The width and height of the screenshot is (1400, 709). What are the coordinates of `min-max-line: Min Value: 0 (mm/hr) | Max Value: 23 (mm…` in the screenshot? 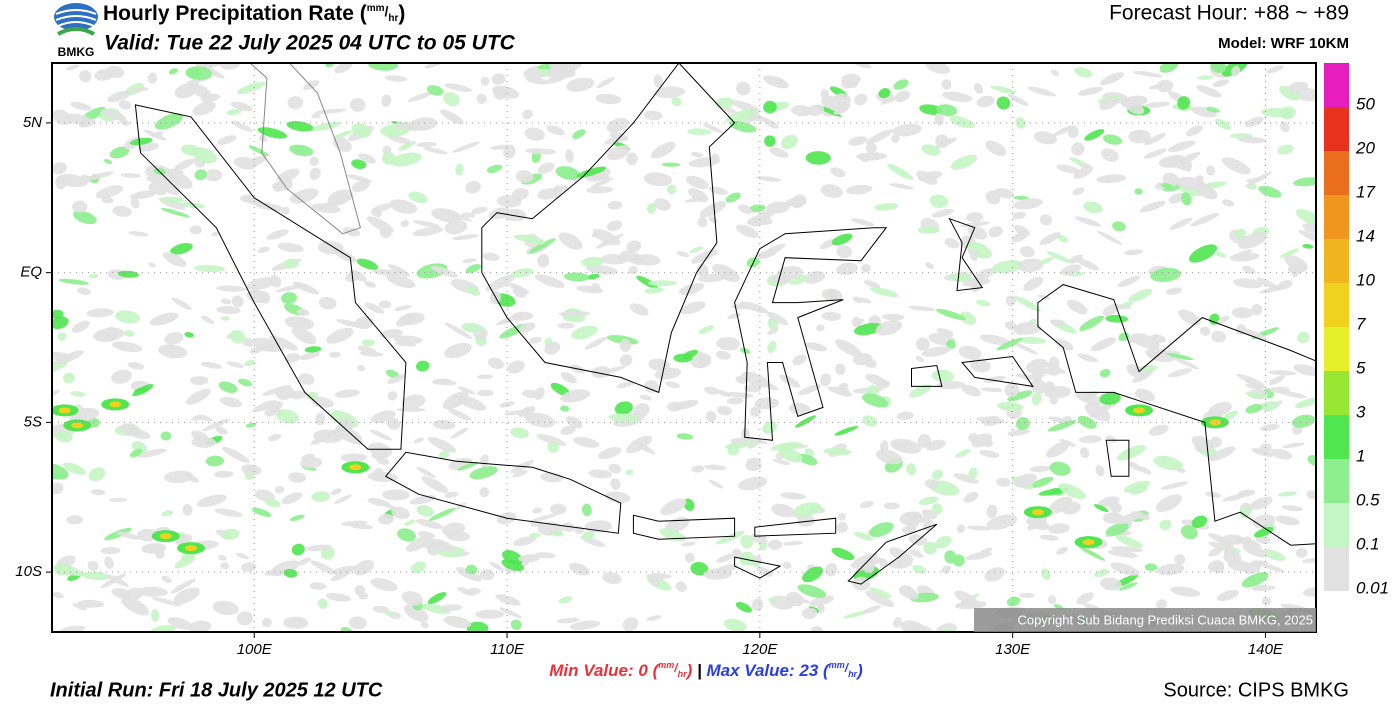 It's located at (706, 670).